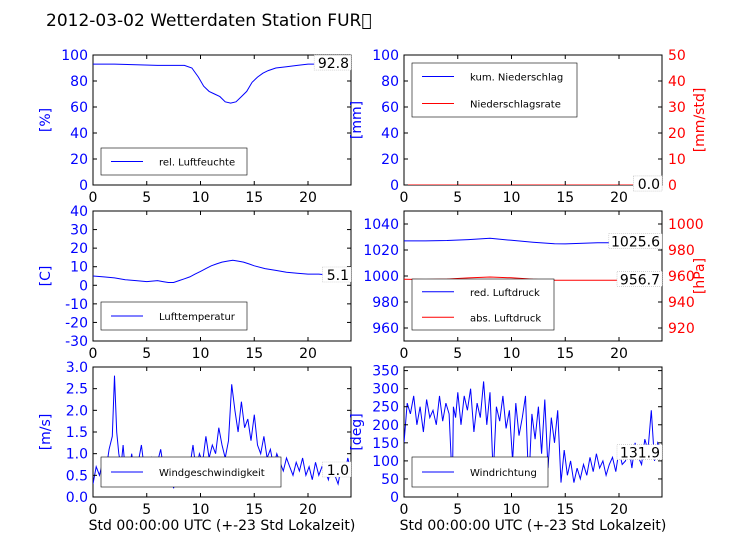  What do you see at coordinates (381, 251) in the screenshot?
I see `y-tick-label: 1020` at bounding box center [381, 251].